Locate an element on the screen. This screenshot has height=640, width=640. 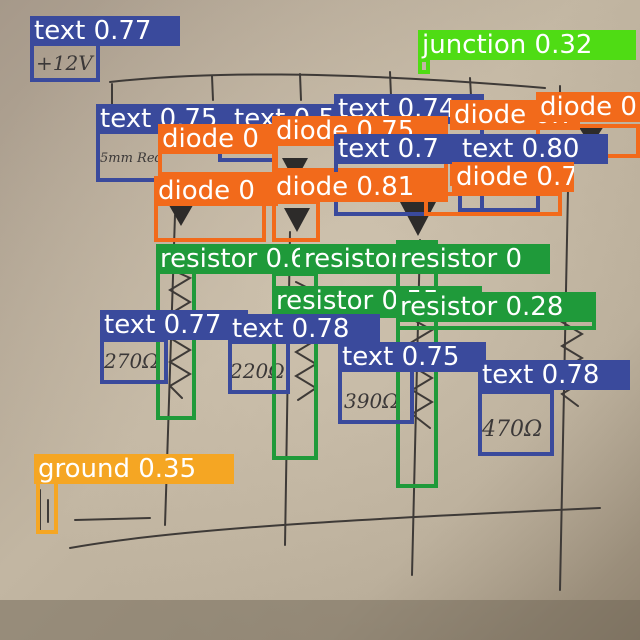
text-detection-label: text 0.75 is located at coordinates (412, 357).